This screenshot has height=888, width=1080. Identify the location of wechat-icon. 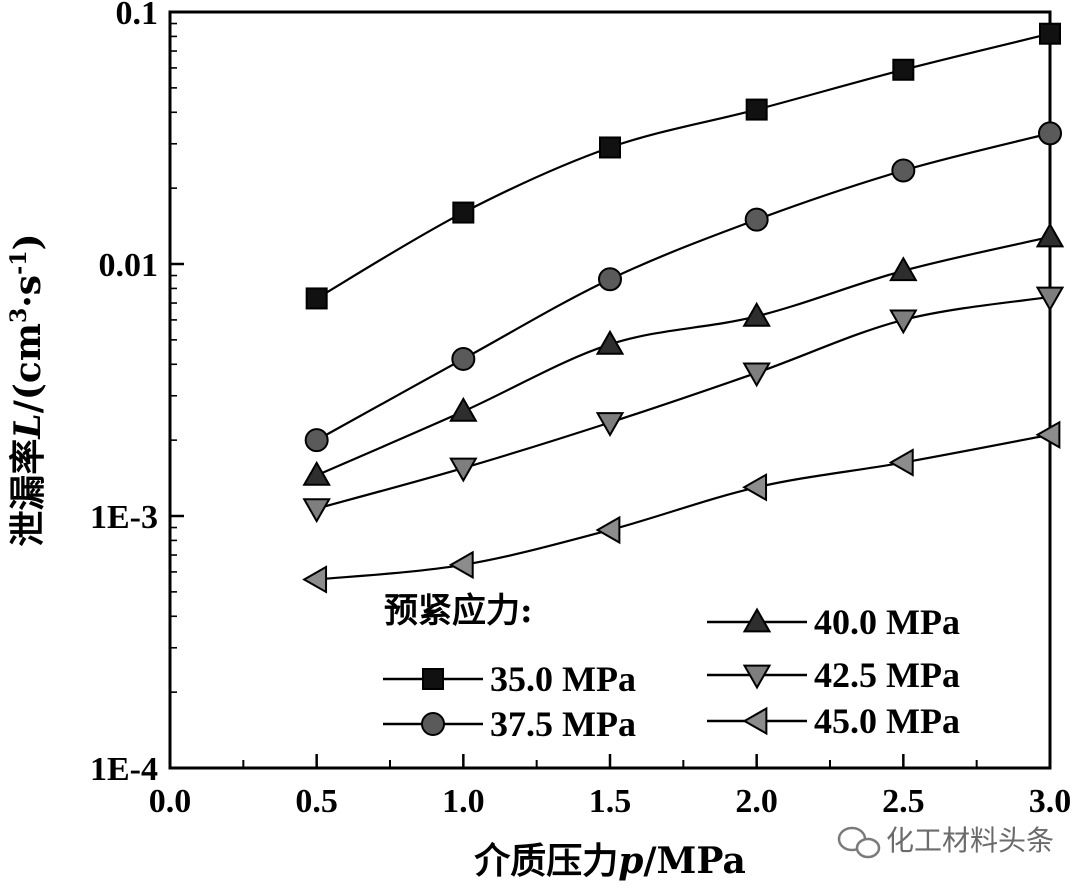
(859, 842).